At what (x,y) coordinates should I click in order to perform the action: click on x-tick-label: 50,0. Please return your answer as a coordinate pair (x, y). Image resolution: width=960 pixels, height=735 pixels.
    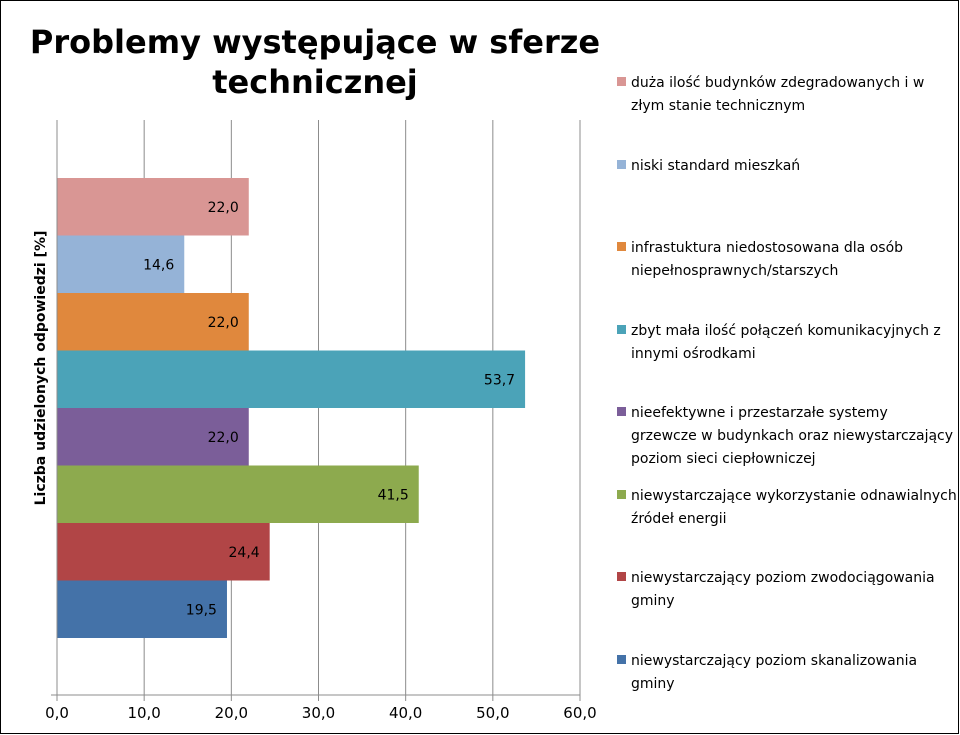
    Looking at the image, I should click on (492, 713).